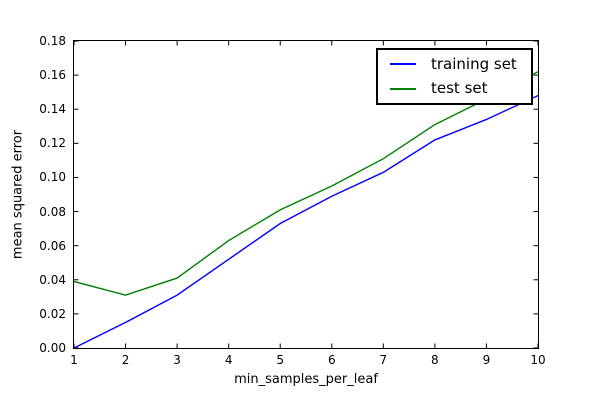 This screenshot has height=400, width=600. What do you see at coordinates (18, 194) in the screenshot?
I see `y-axis-label: mean squared error` at bounding box center [18, 194].